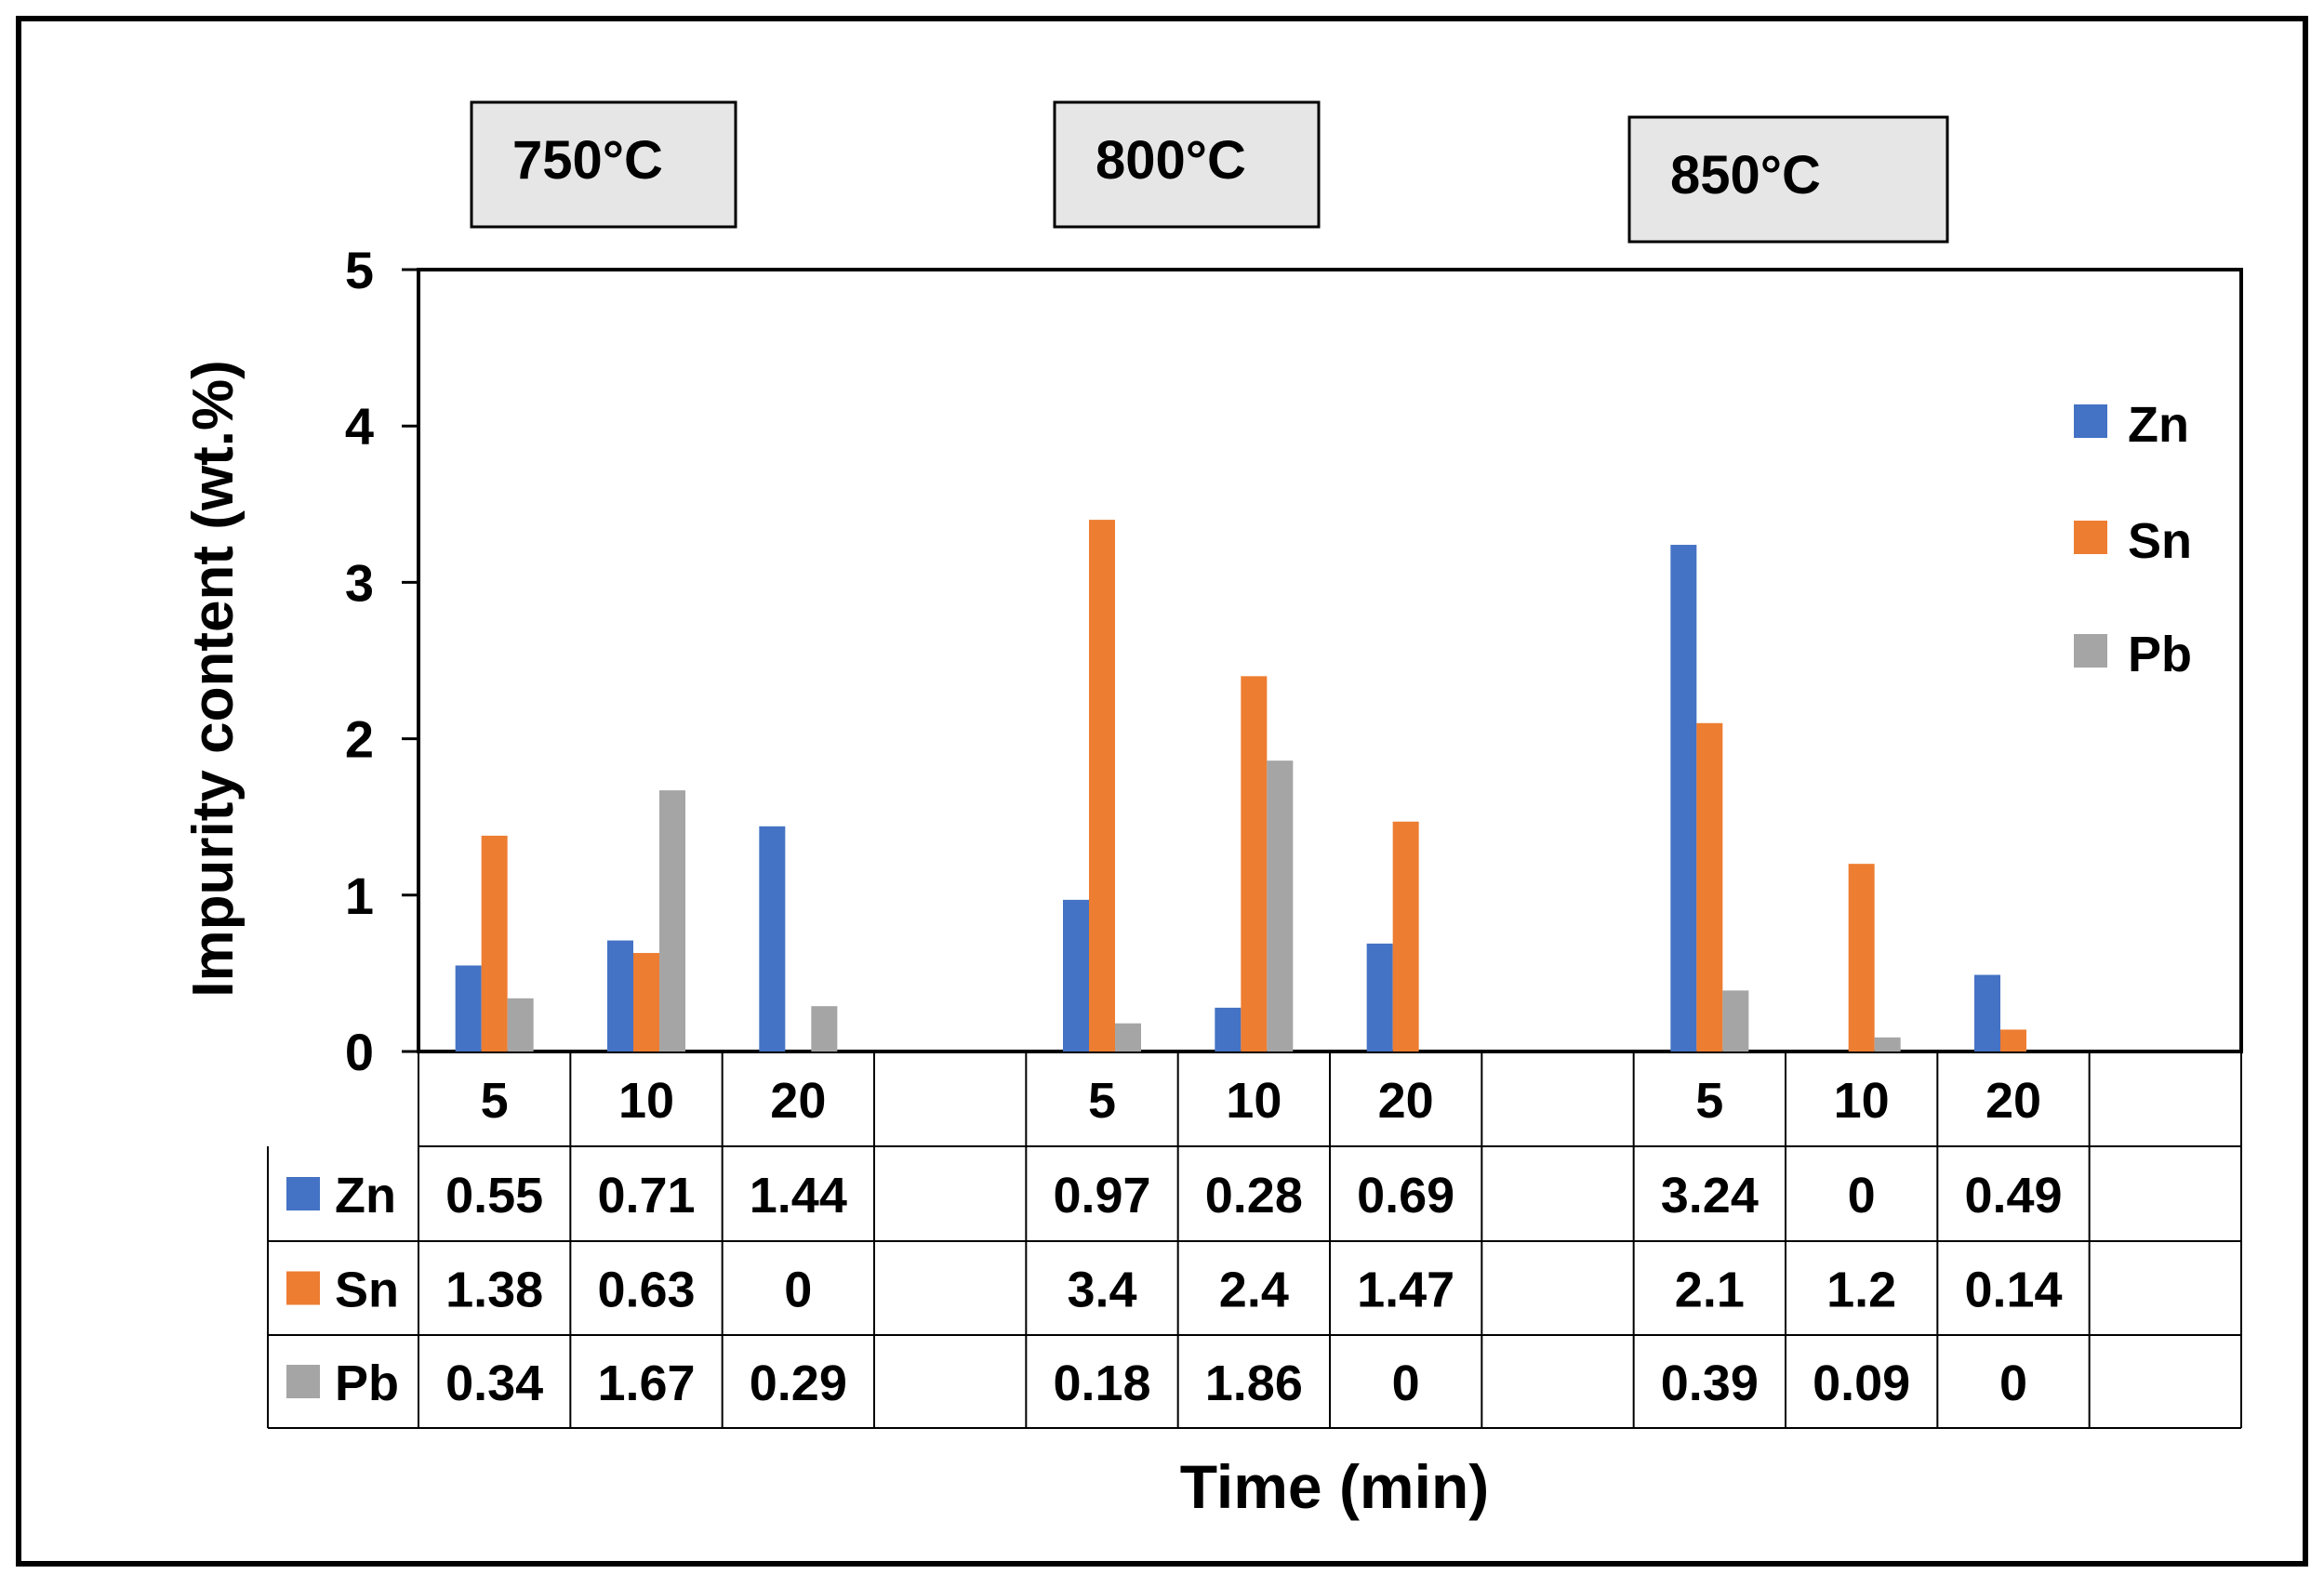  I want to click on data-label-pb: 1.67, so click(646, 1383).